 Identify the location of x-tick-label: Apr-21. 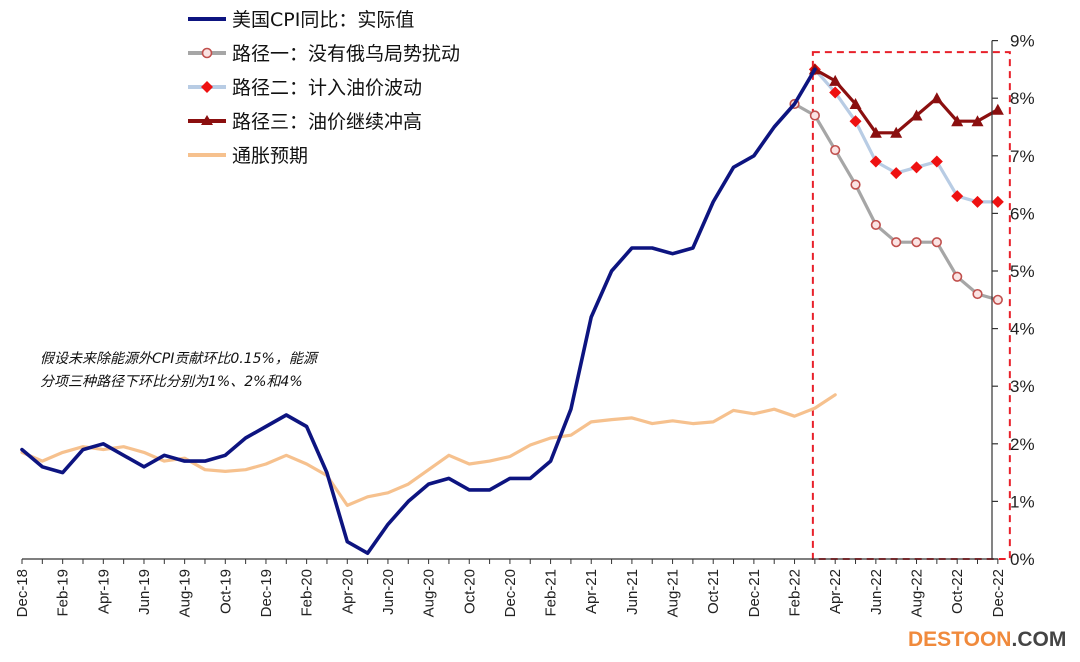
(591, 591).